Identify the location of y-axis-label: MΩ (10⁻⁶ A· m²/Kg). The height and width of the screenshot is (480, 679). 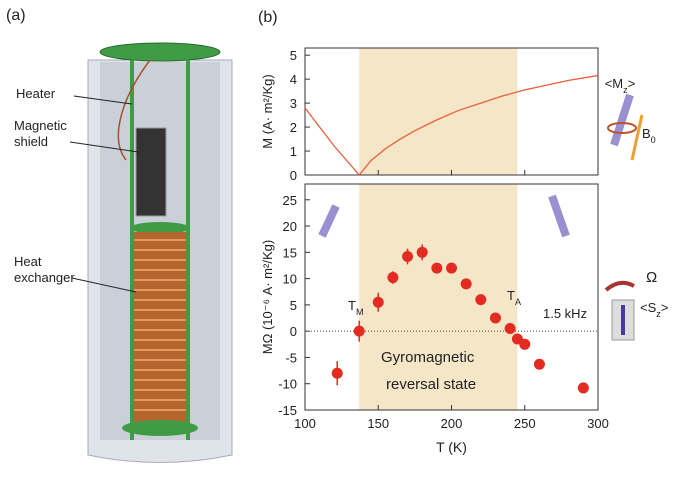
(267, 297).